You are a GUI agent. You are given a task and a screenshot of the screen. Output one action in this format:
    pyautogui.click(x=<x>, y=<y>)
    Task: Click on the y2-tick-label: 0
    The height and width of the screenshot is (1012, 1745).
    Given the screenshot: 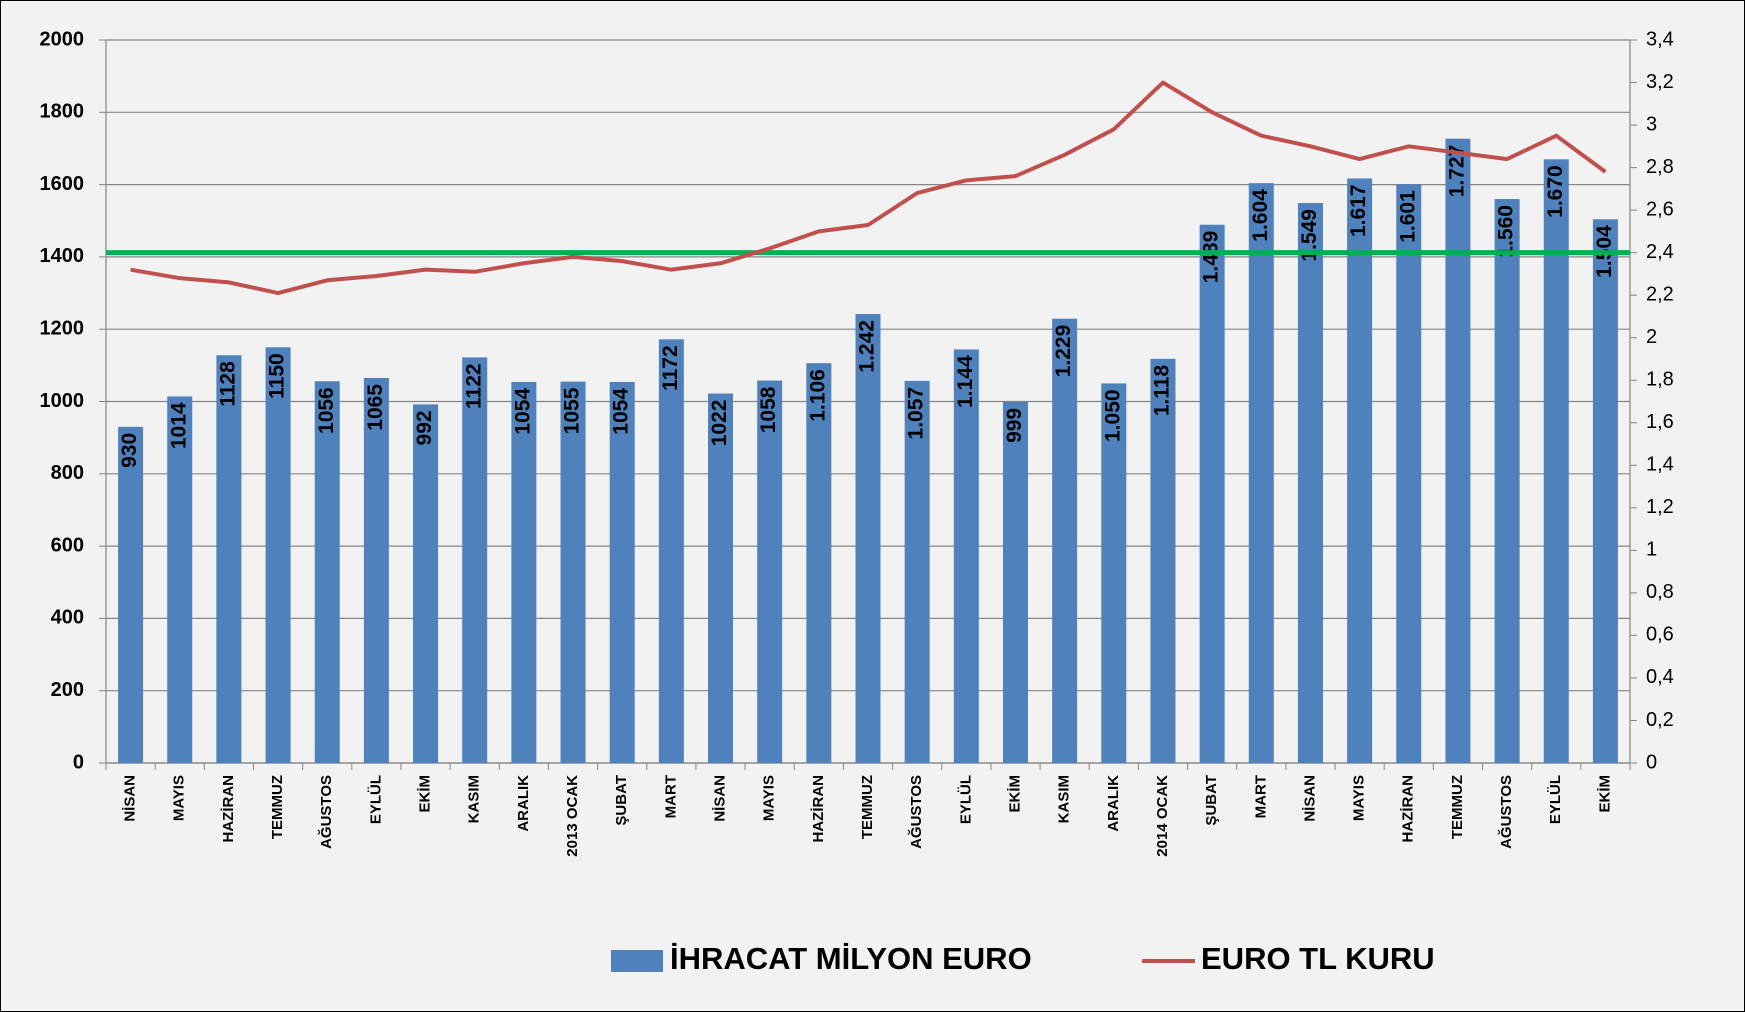 What is the action you would take?
    pyautogui.click(x=1651, y=762)
    